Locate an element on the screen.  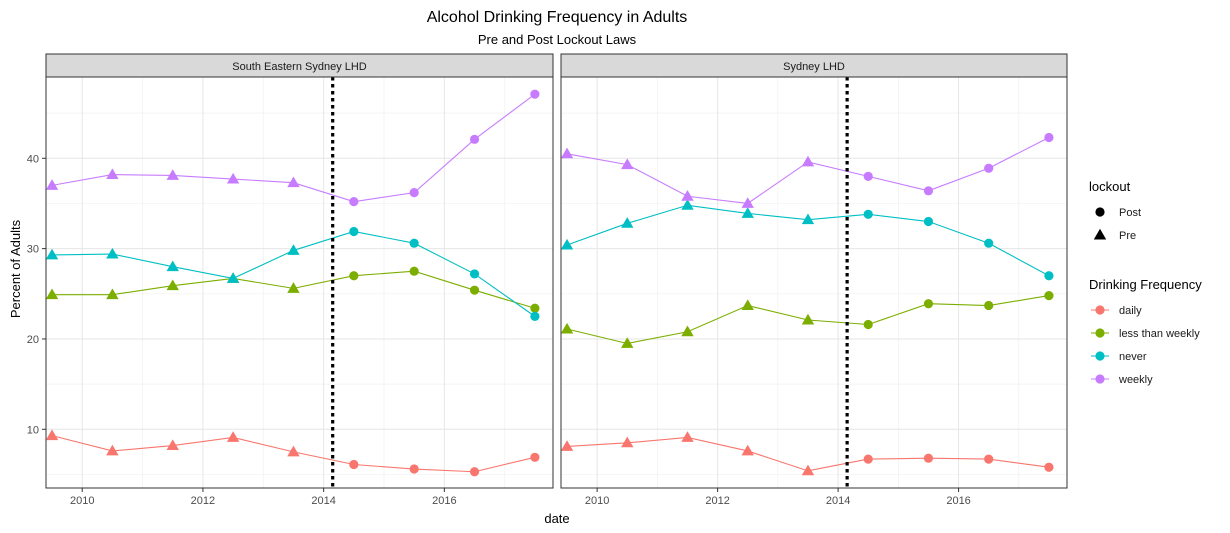
x-axis-label: date is located at coordinates (556, 518).